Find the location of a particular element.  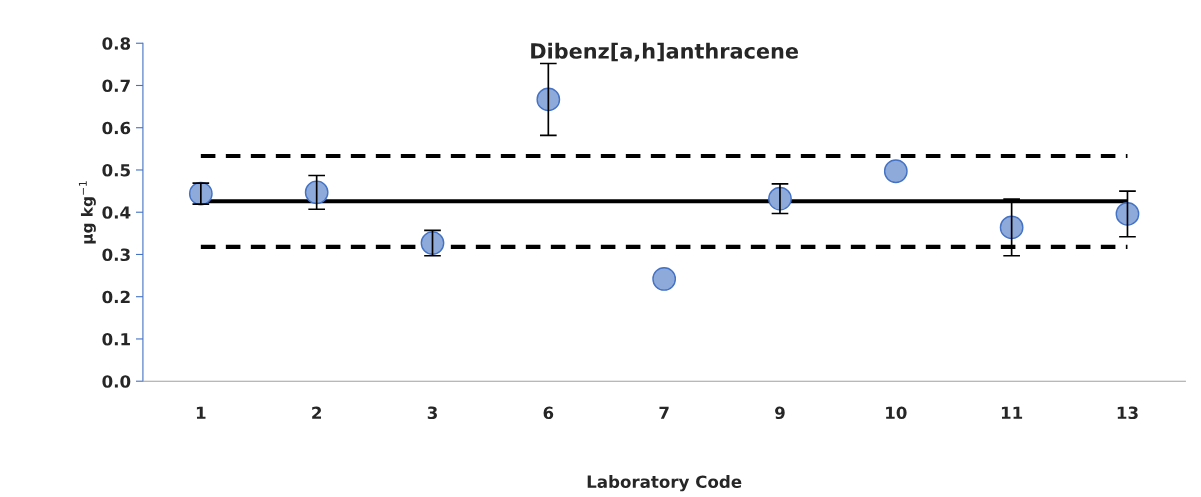

x-axis-title: Laboratory Code is located at coordinates (664, 483).